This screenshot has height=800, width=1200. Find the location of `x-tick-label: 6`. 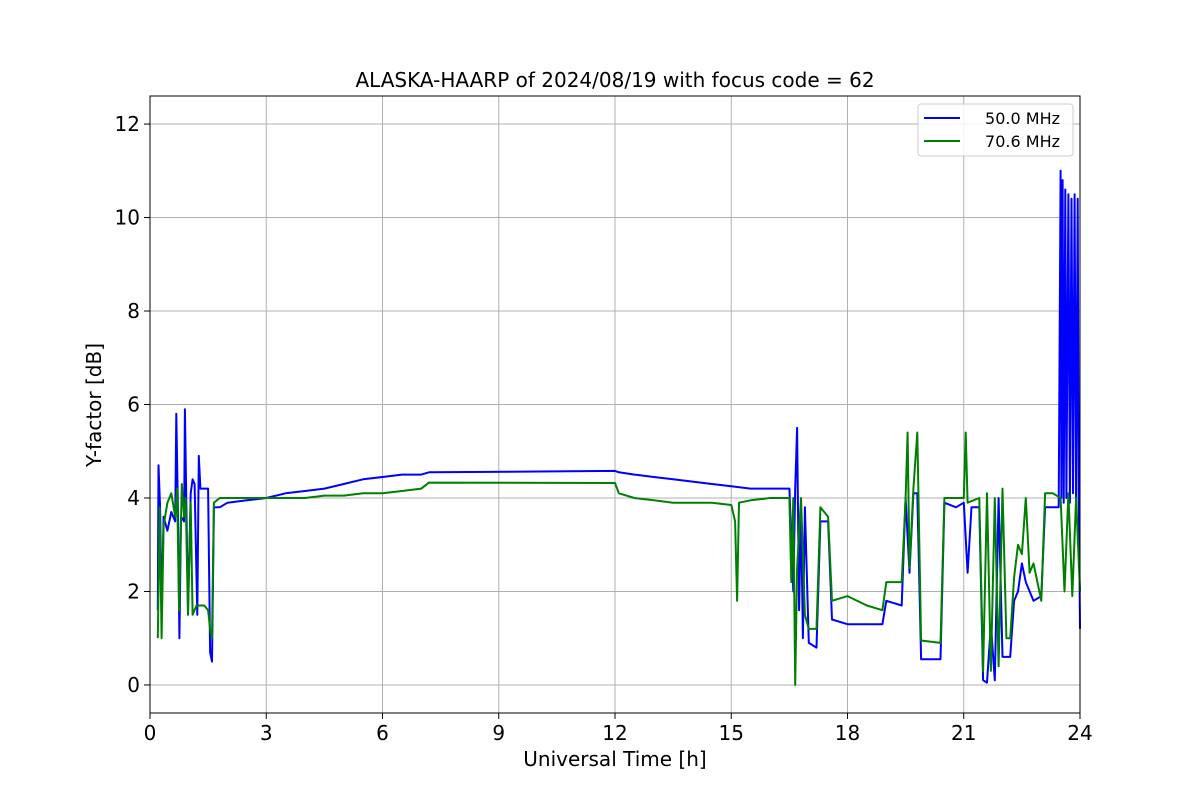

x-tick-label: 6 is located at coordinates (382, 733).